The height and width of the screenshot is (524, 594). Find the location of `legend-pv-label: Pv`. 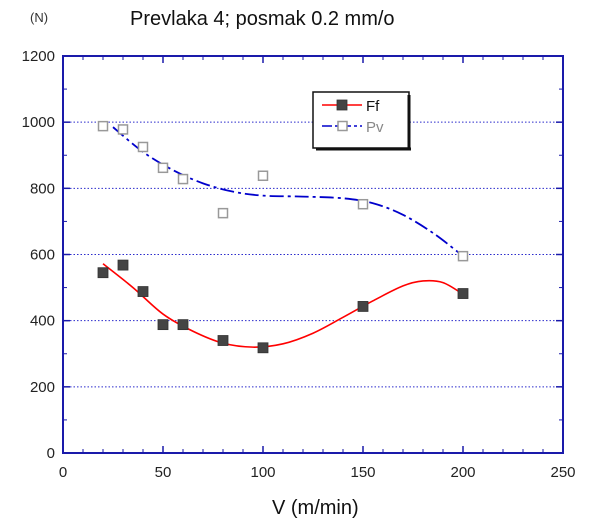

legend-pv-label: Pv is located at coordinates (375, 127).